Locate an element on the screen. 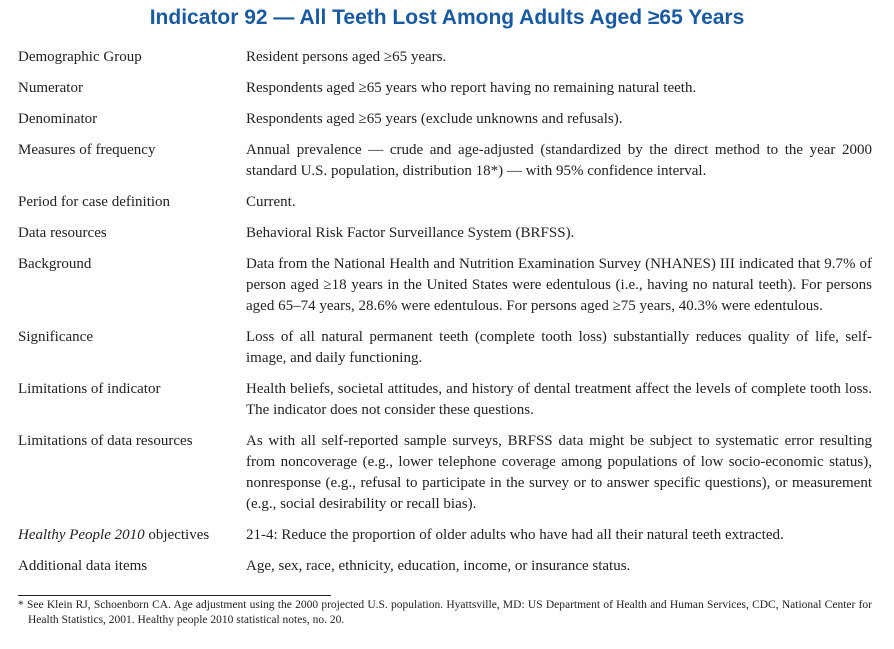 Image resolution: width=894 pixels, height=649 pixels. row-label-text: Denominator is located at coordinates (58, 119).